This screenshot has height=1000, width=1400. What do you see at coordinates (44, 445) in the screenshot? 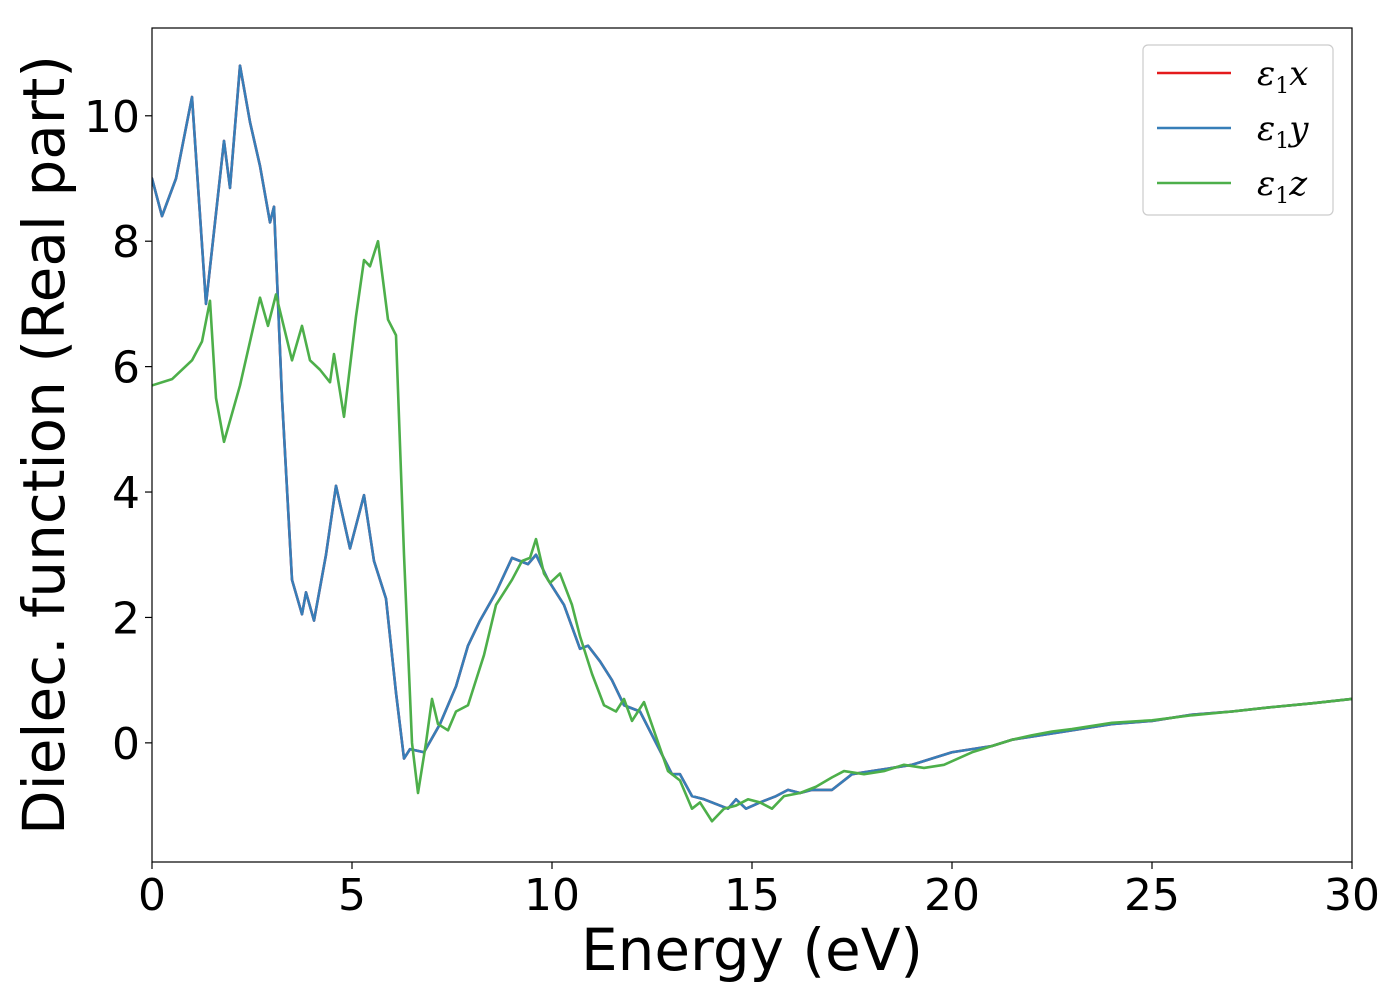
I see `y-axis-label: Dielec. function (Real part)` at bounding box center [44, 445].